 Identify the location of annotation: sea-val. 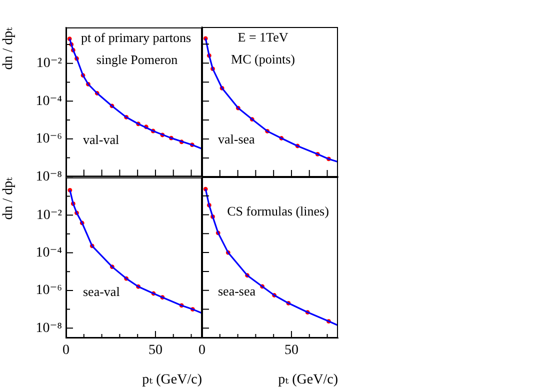
(101, 291).